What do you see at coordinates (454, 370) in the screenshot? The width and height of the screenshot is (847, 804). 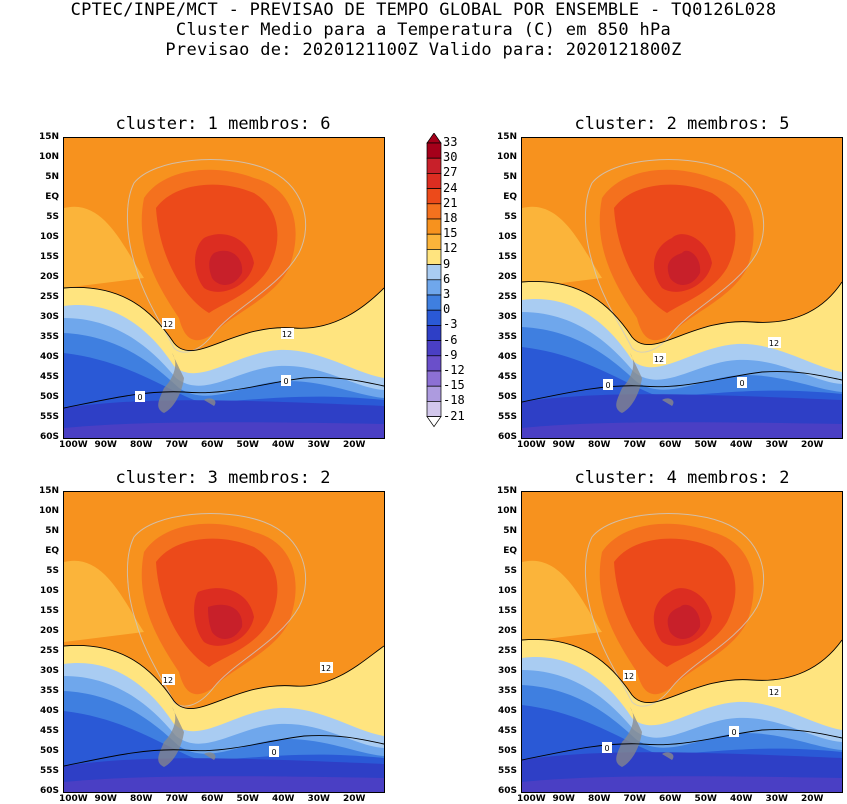 I see `colorbar-tick-label: -12` at bounding box center [454, 370].